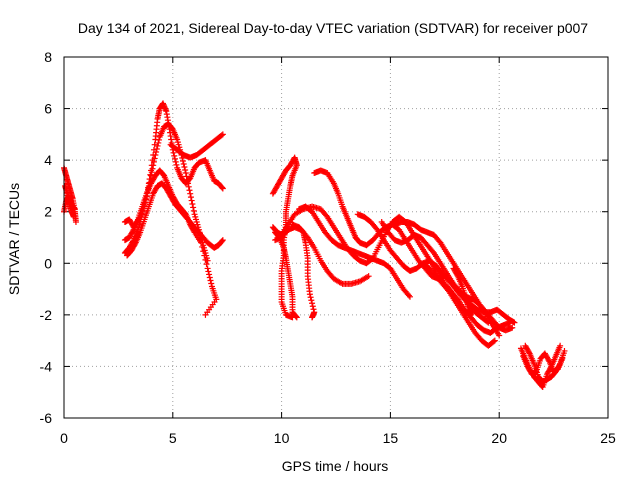 The image size is (640, 480). I want to click on series-arc-b4, so click(175, 219).